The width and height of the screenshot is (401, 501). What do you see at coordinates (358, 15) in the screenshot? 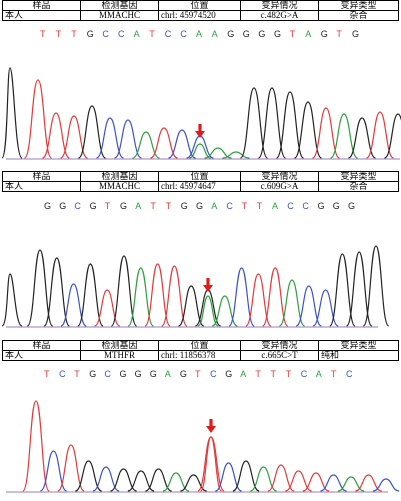
I see `cell-variant-type: 杂合` at bounding box center [358, 15].